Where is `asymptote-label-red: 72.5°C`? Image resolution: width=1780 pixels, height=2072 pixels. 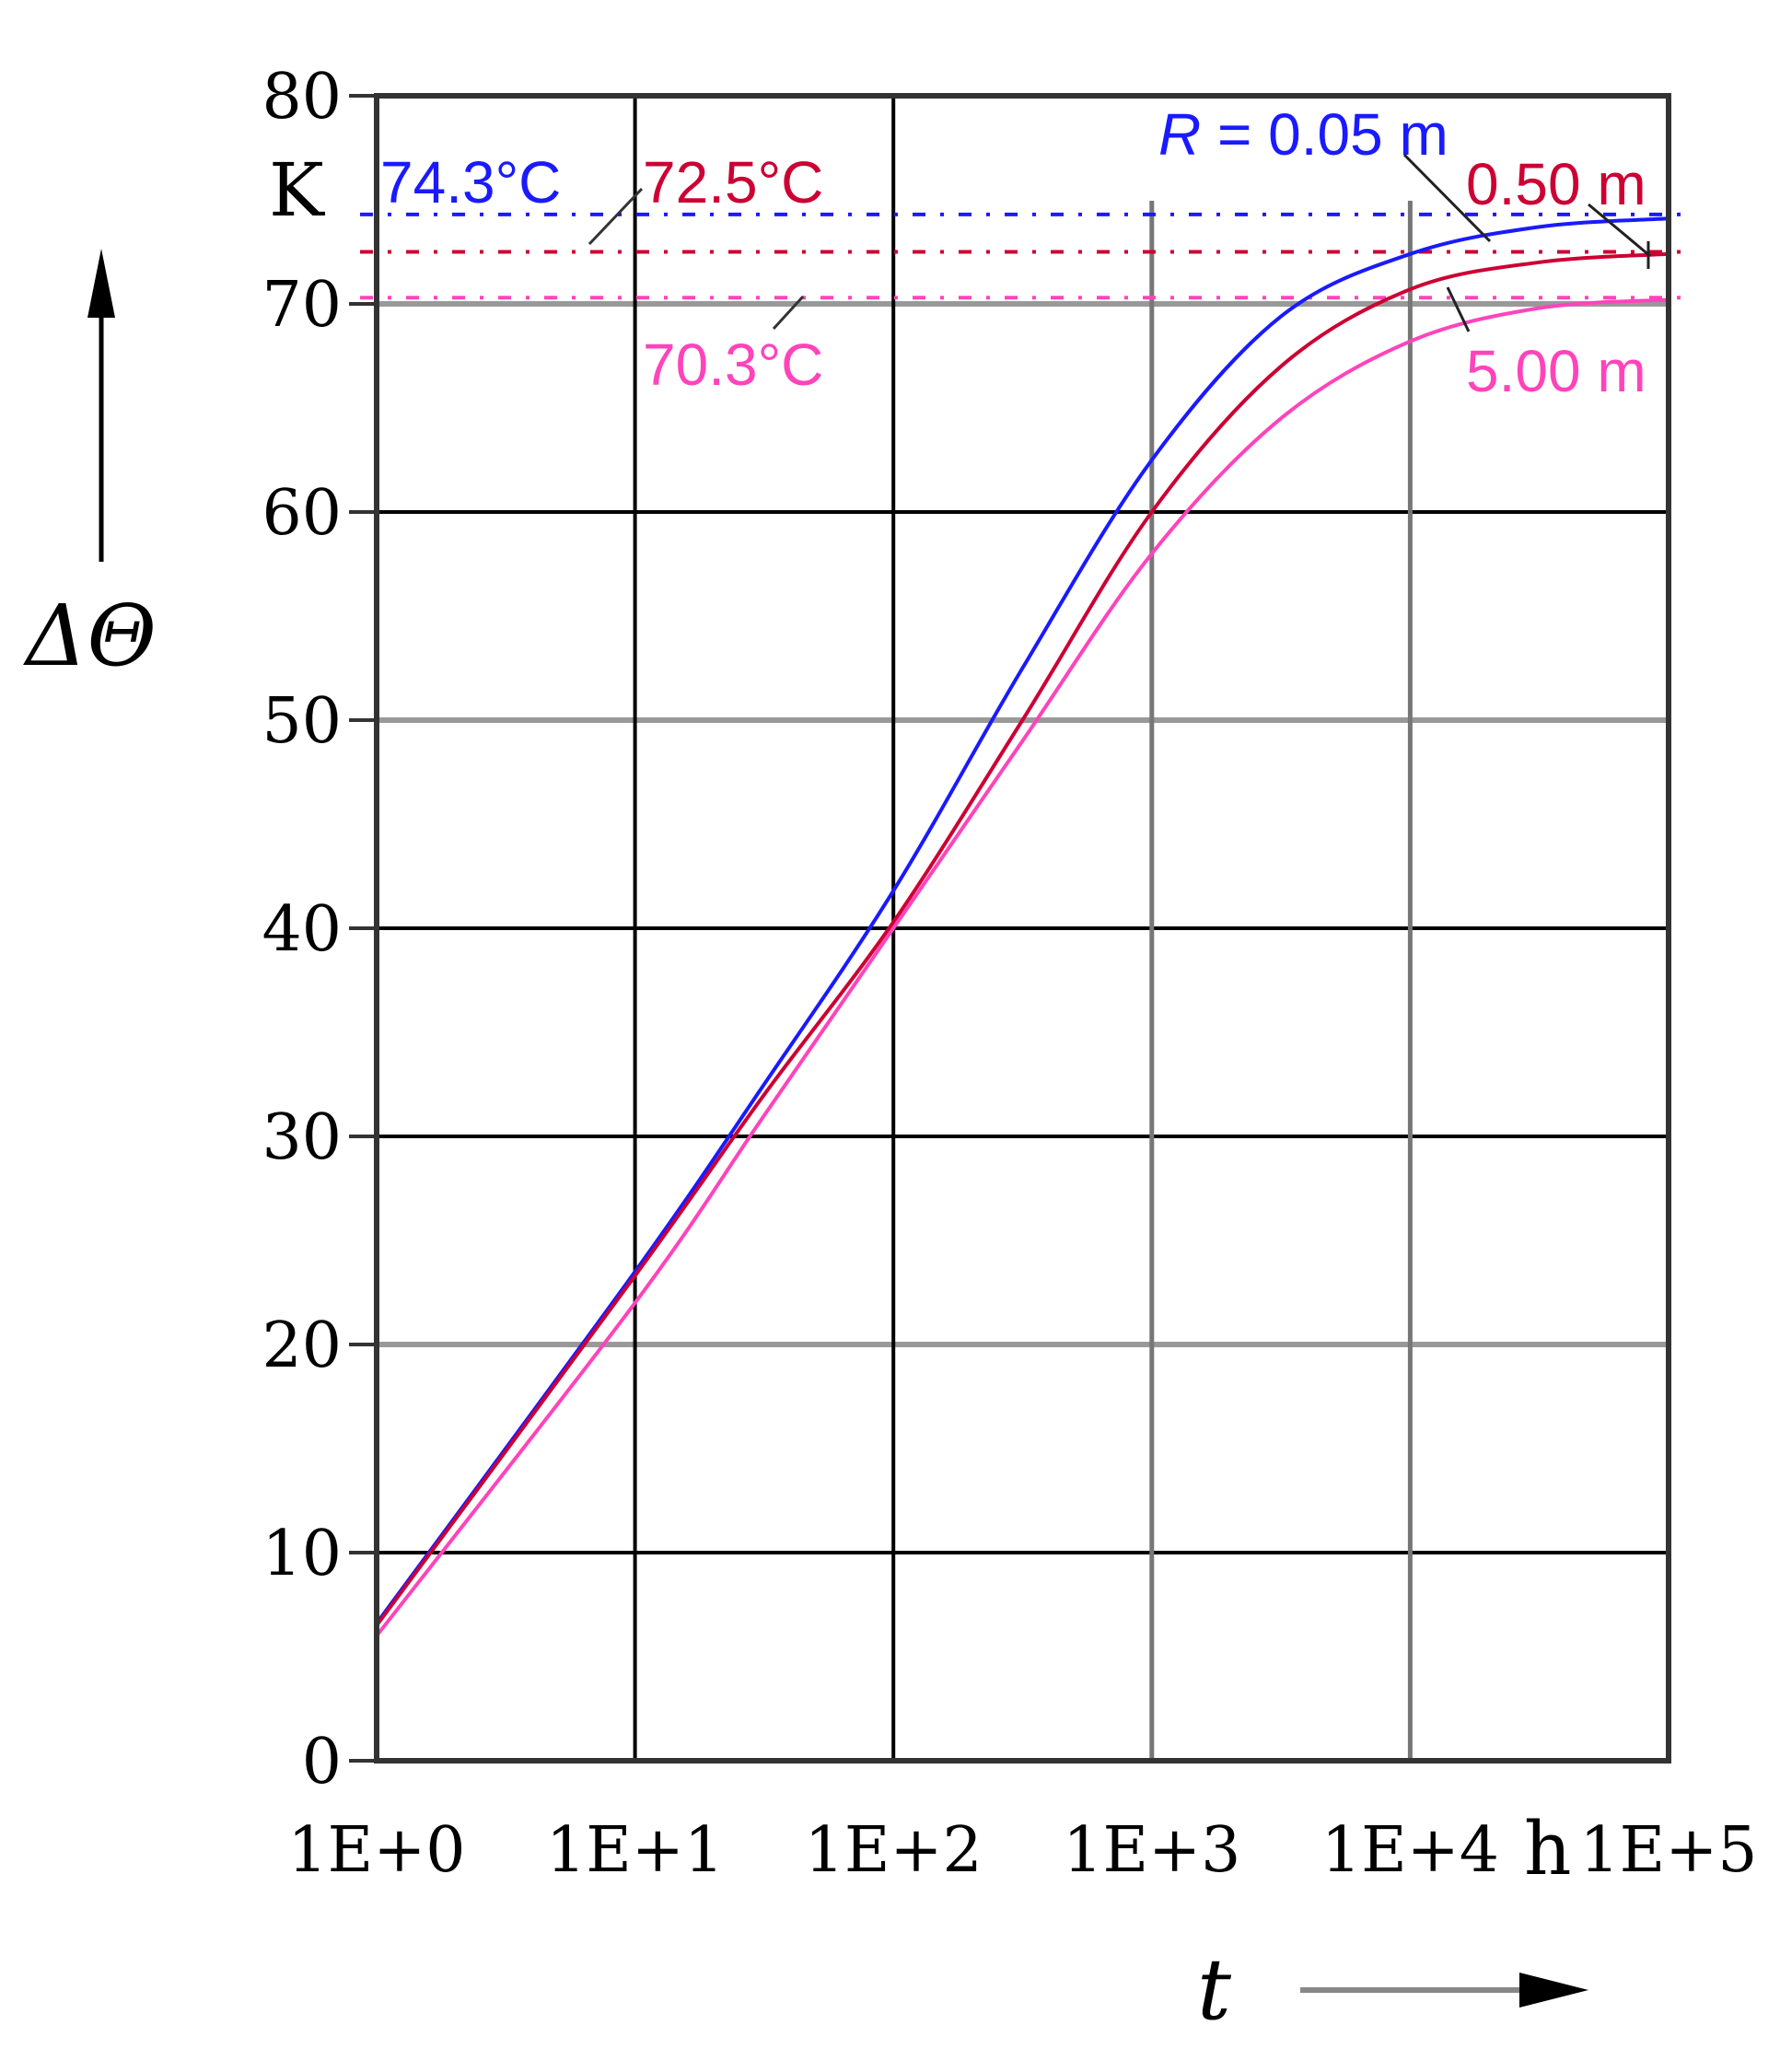
asymptote-label-red: 72.5°C is located at coordinates (733, 182).